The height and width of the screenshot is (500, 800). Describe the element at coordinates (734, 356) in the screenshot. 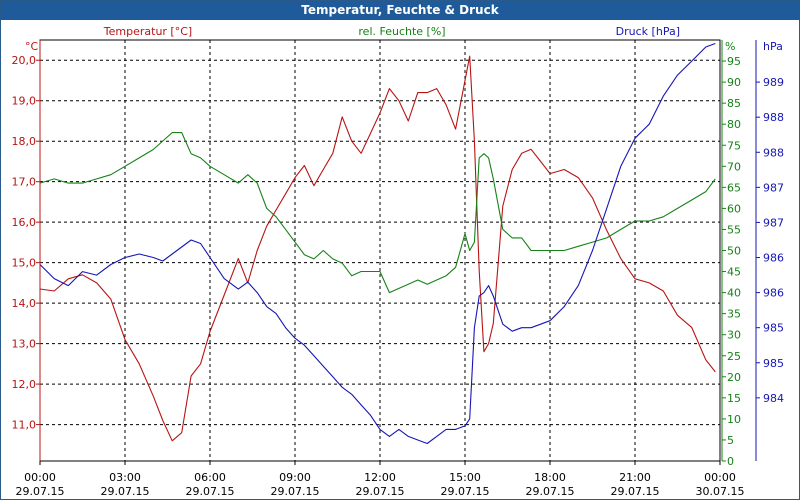

I see `humidity-tick-label: 25` at that location.